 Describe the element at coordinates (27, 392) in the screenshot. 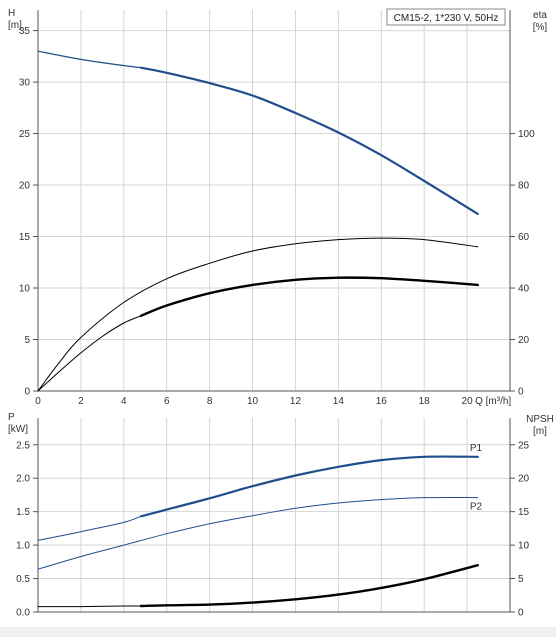

I see `y-tick-label-left: 0` at that location.